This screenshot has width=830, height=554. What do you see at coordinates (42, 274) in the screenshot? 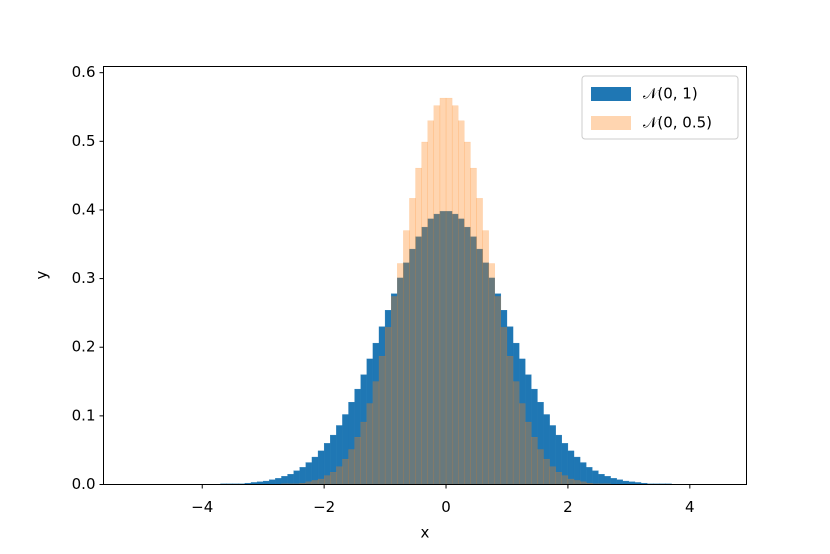
I see `y-axis-label: y` at bounding box center [42, 274].